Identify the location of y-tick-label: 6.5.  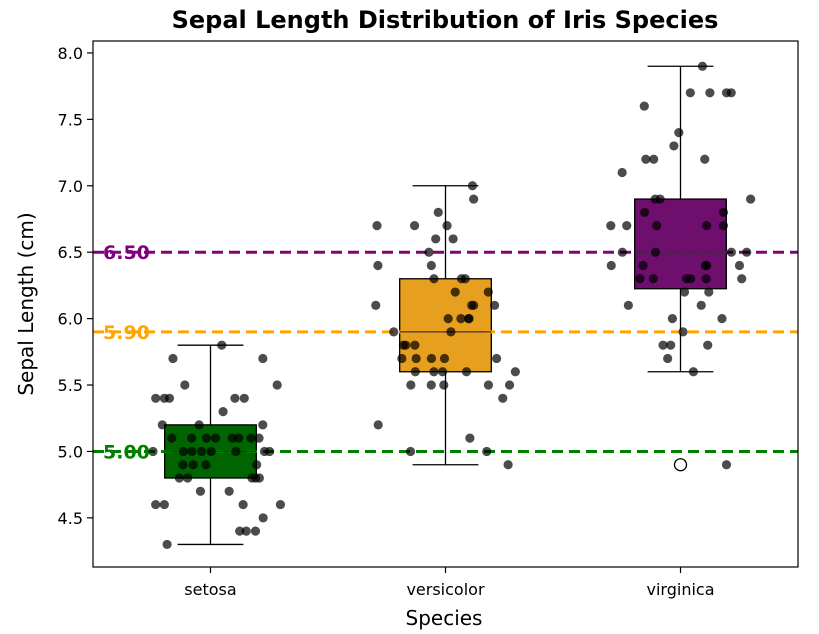
(70, 252).